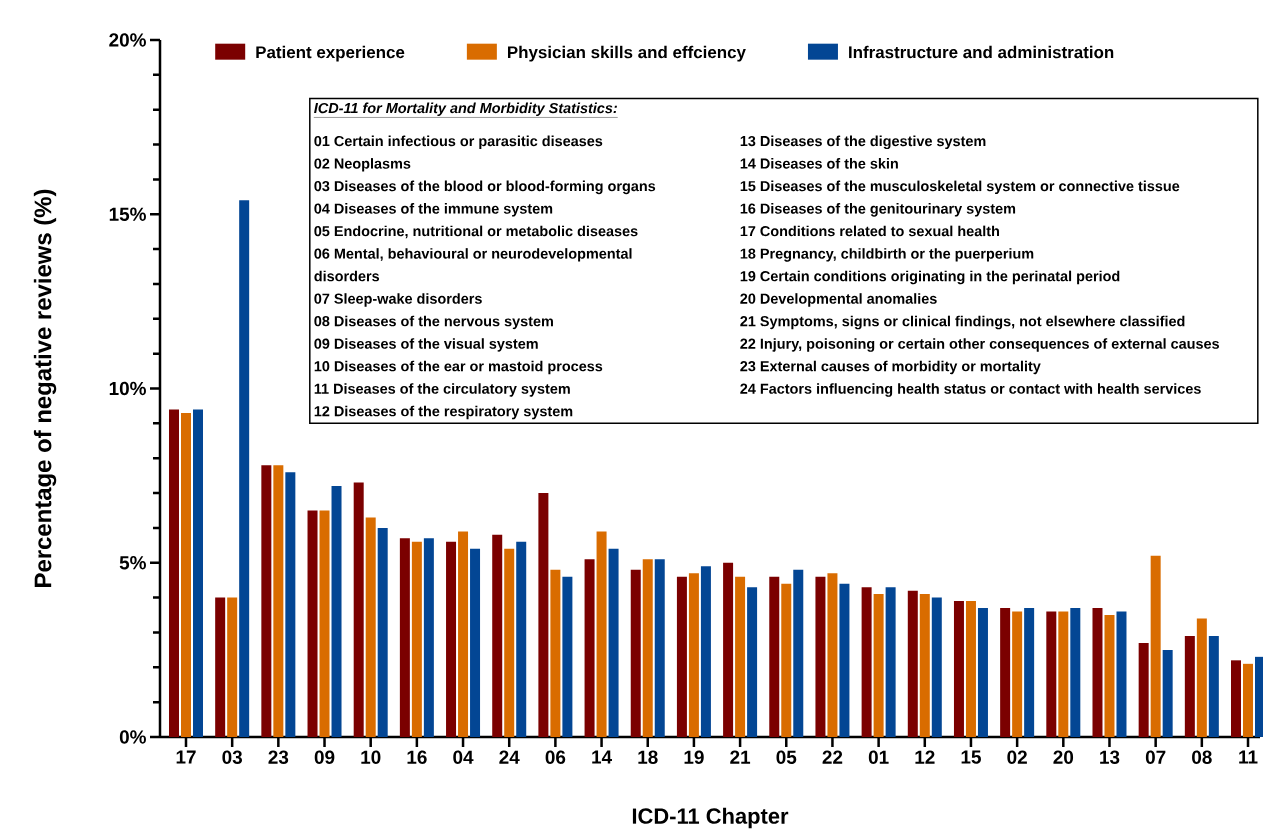 Image resolution: width=1263 pixels, height=840 pixels. I want to click on x-tick-label: 08, so click(1202, 757).